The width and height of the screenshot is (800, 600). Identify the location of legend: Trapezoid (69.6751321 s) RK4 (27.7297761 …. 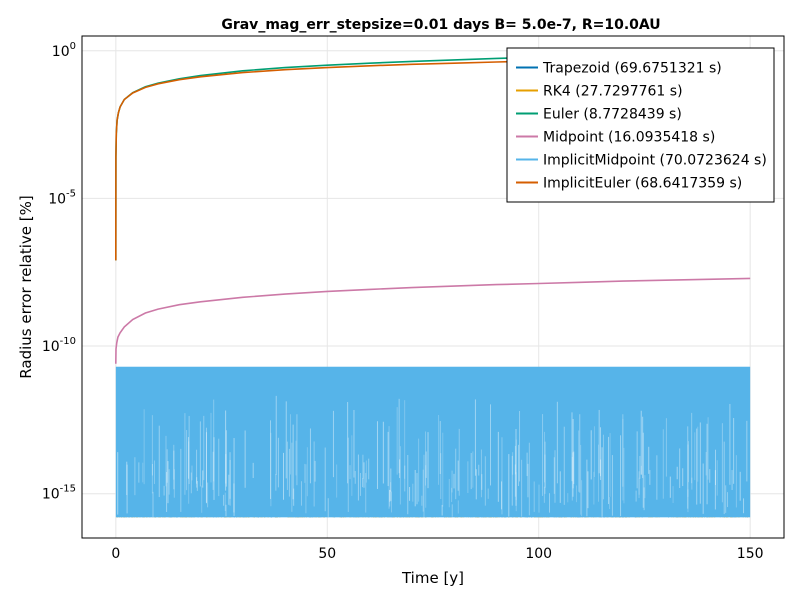
(640, 125).